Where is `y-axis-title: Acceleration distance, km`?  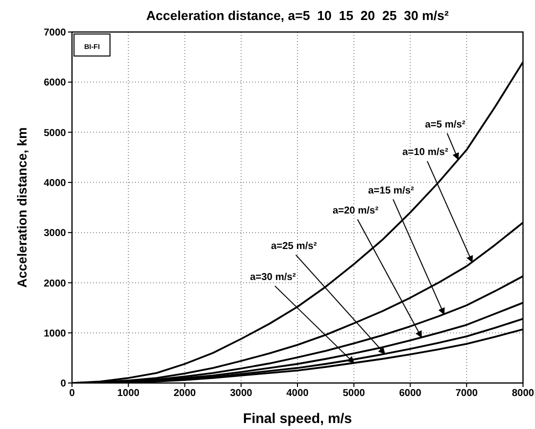
y-axis-title: Acceleration distance, km is located at coordinates (22, 207).